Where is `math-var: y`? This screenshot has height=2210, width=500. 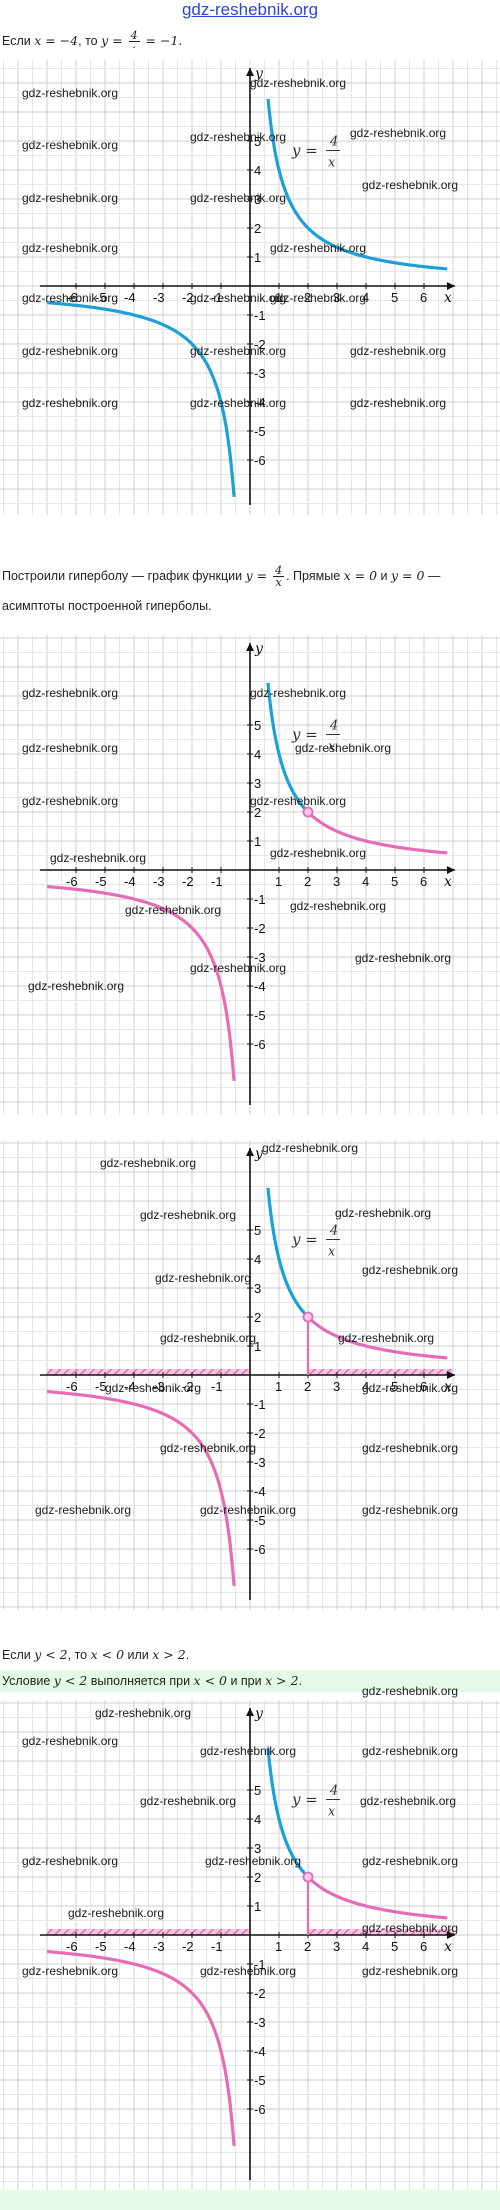
math-var: y is located at coordinates (105, 40).